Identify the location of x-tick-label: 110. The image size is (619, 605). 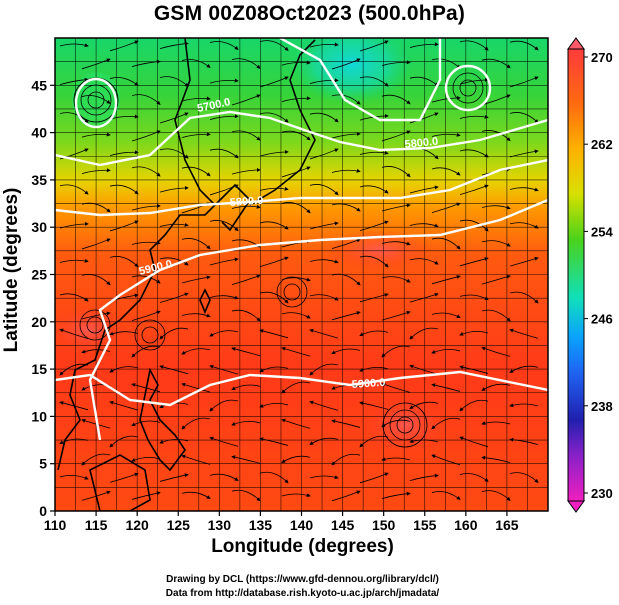
(55, 525).